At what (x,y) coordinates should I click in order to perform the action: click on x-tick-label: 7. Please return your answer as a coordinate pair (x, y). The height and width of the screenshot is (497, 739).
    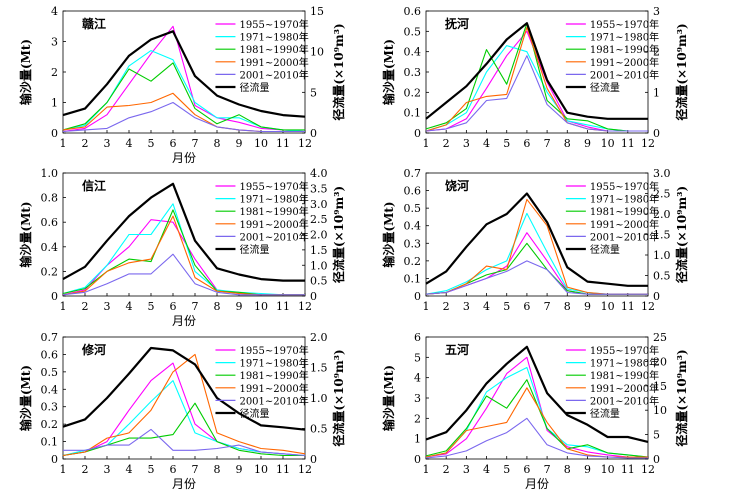
    Looking at the image, I should click on (547, 143).